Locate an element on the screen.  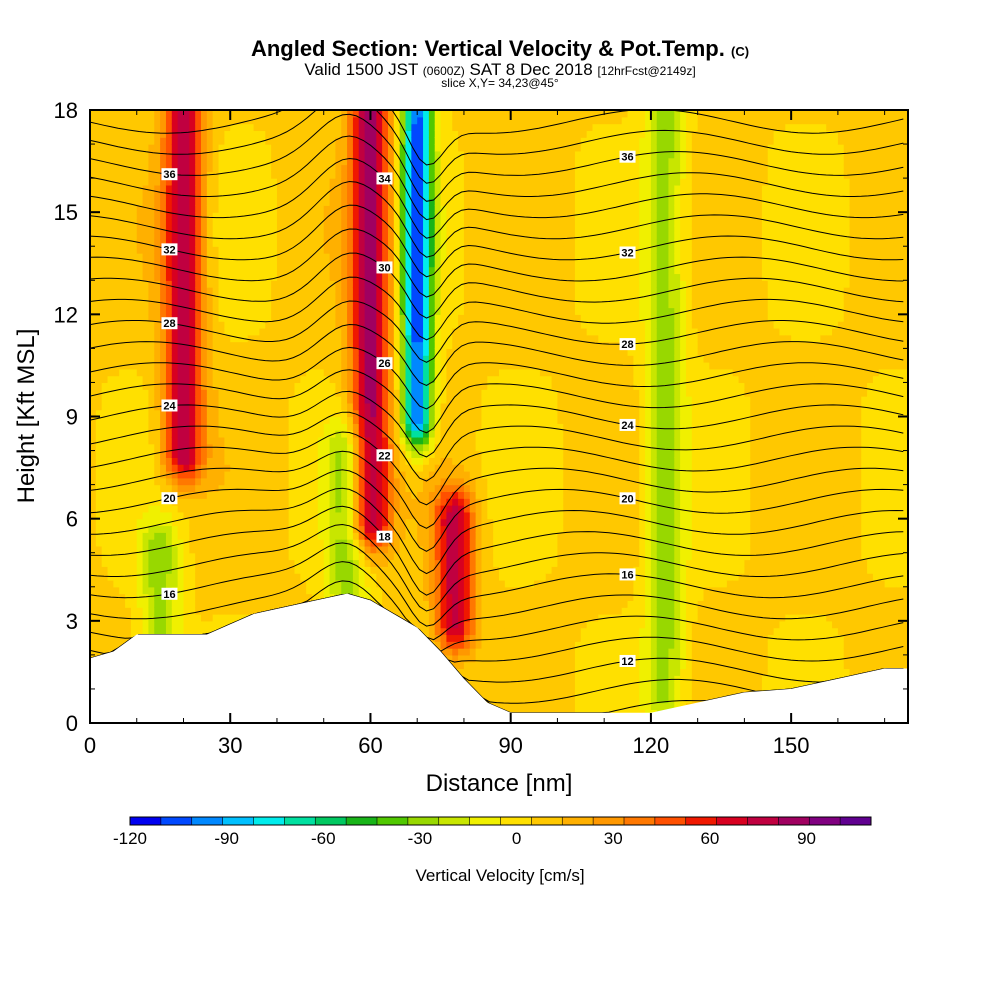
valid-prefix: Valid 1500 JST is located at coordinates (361, 69).